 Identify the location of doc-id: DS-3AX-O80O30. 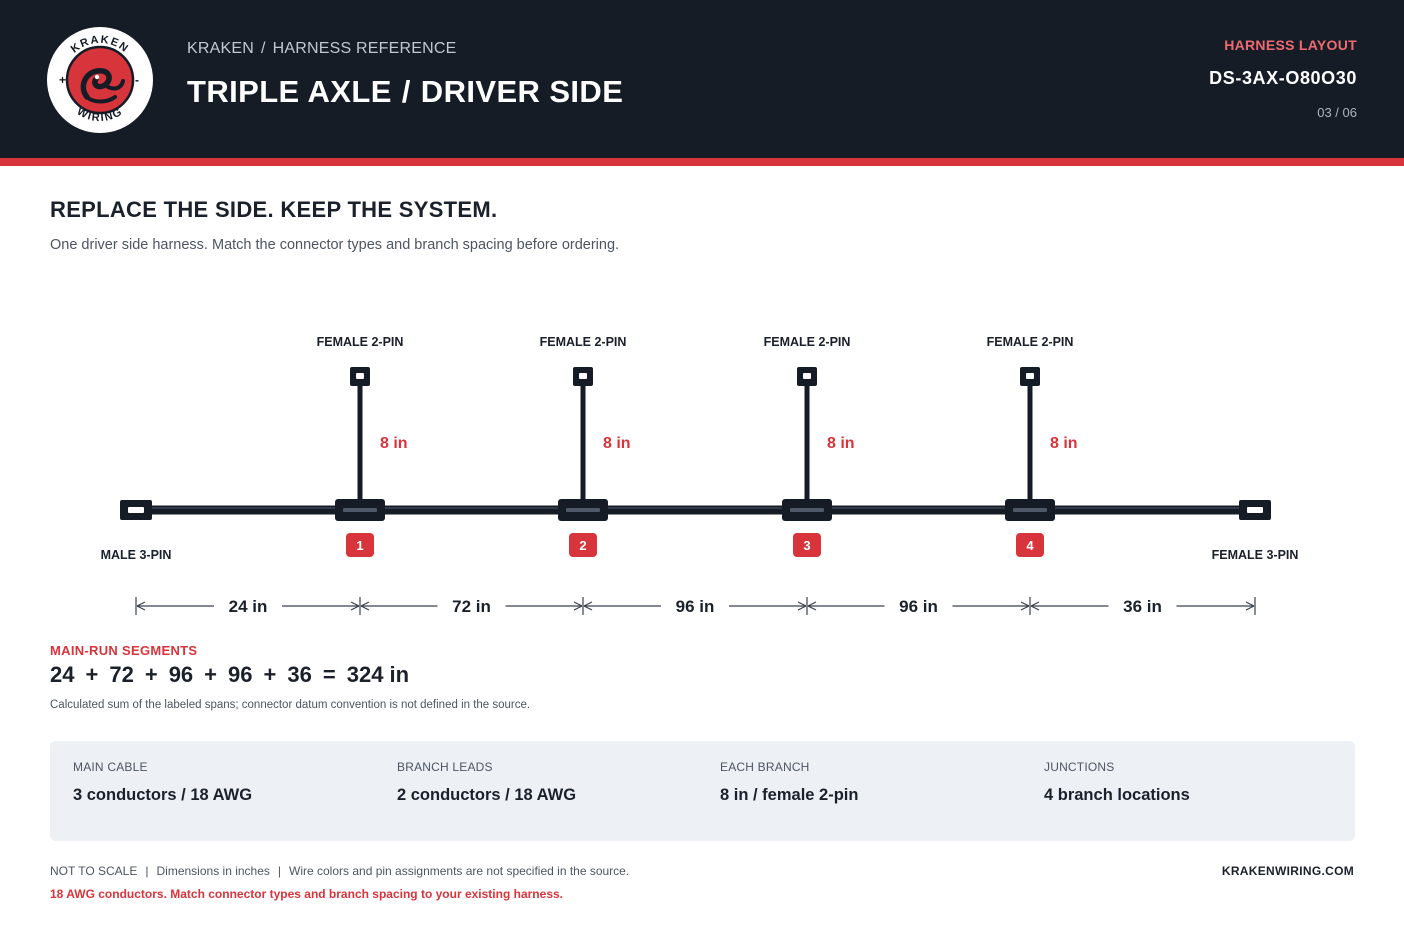
(1283, 78).